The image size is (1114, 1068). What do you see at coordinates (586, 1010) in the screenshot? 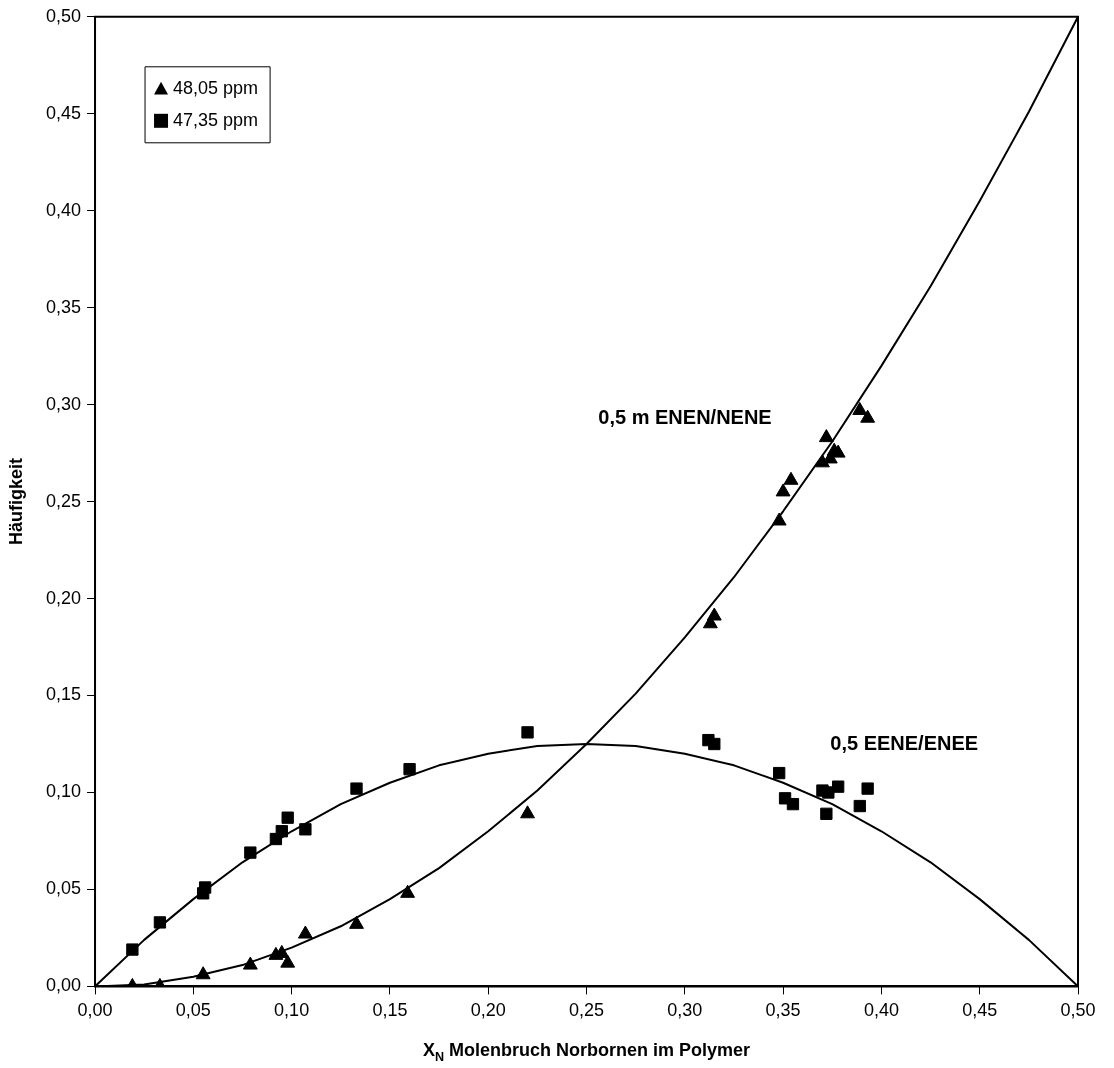
I see `x-tick-label: 0,25` at bounding box center [586, 1010].